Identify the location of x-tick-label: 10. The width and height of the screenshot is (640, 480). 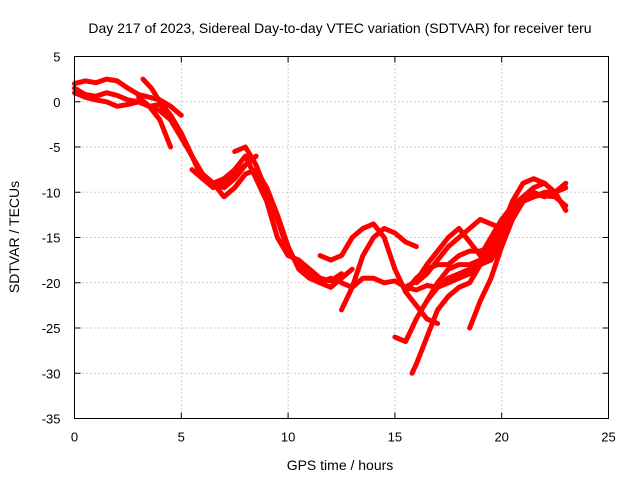
(288, 437).